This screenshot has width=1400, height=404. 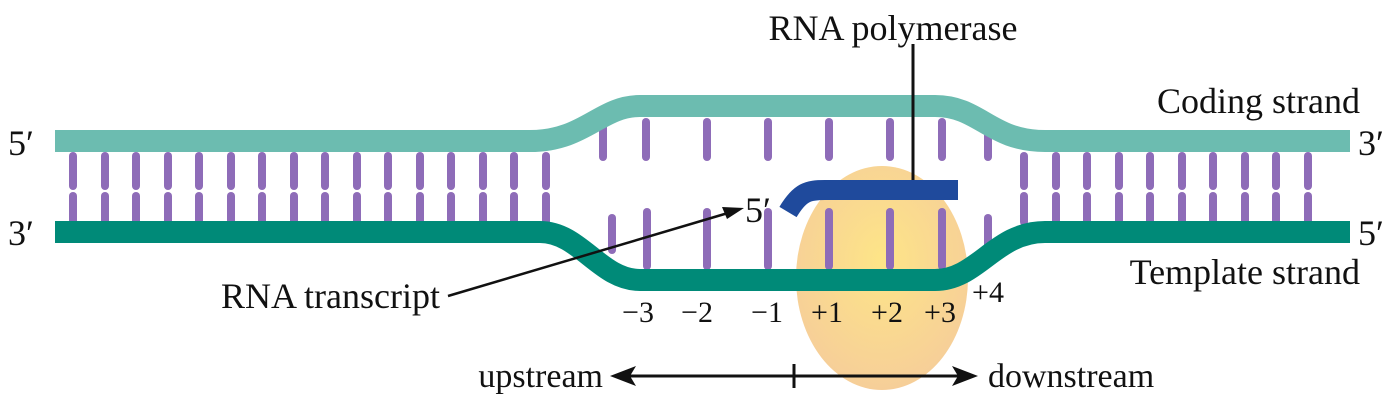 I want to click on rna-transcript-label: RNA transcript, so click(x=330, y=296).